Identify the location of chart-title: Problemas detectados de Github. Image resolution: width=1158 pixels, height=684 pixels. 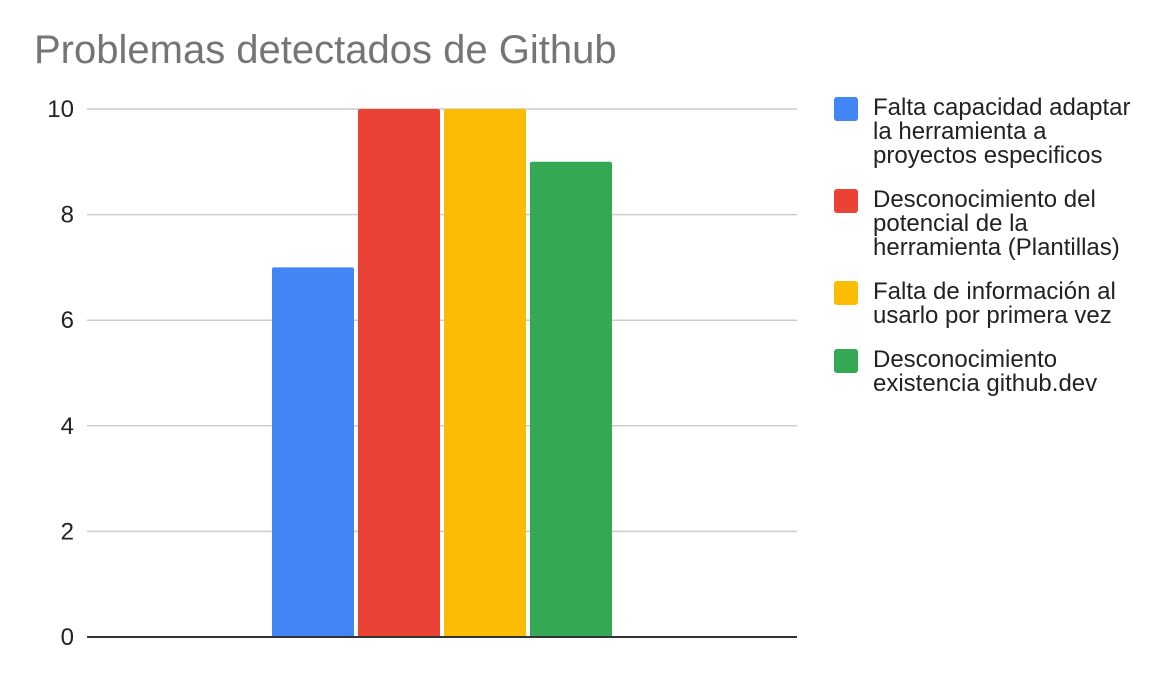
(325, 50).